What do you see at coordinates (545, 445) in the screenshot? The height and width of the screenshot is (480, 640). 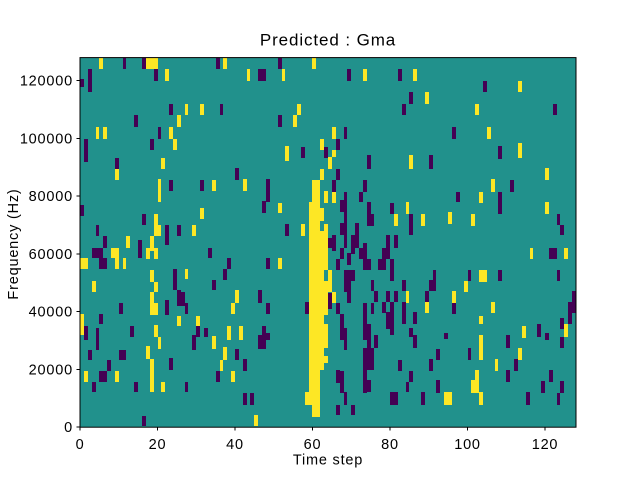 I see `svg-text: 120` at bounding box center [545, 445].